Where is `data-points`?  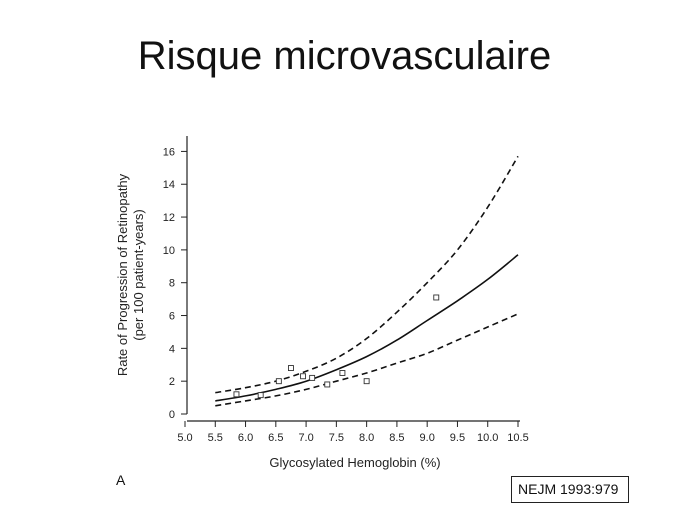
data-points is located at coordinates (336, 346).